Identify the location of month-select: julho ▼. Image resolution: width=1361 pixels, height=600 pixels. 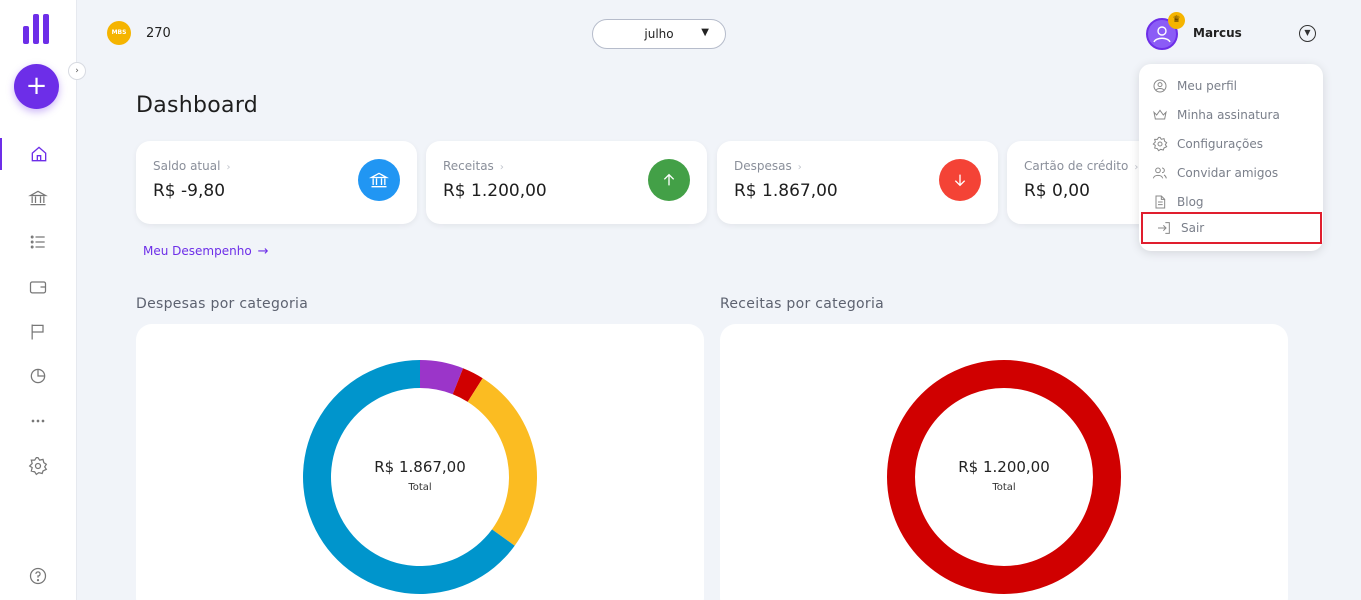
(659, 34).